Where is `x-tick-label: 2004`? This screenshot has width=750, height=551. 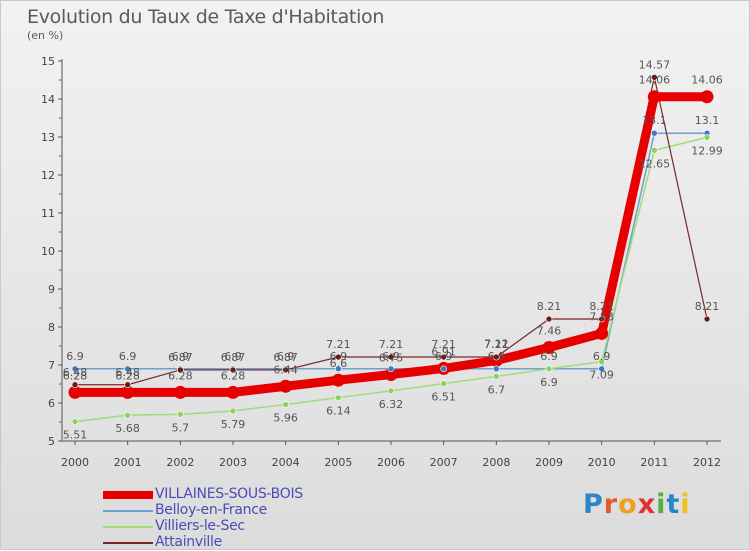
x-tick-label: 2004 is located at coordinates (286, 462).